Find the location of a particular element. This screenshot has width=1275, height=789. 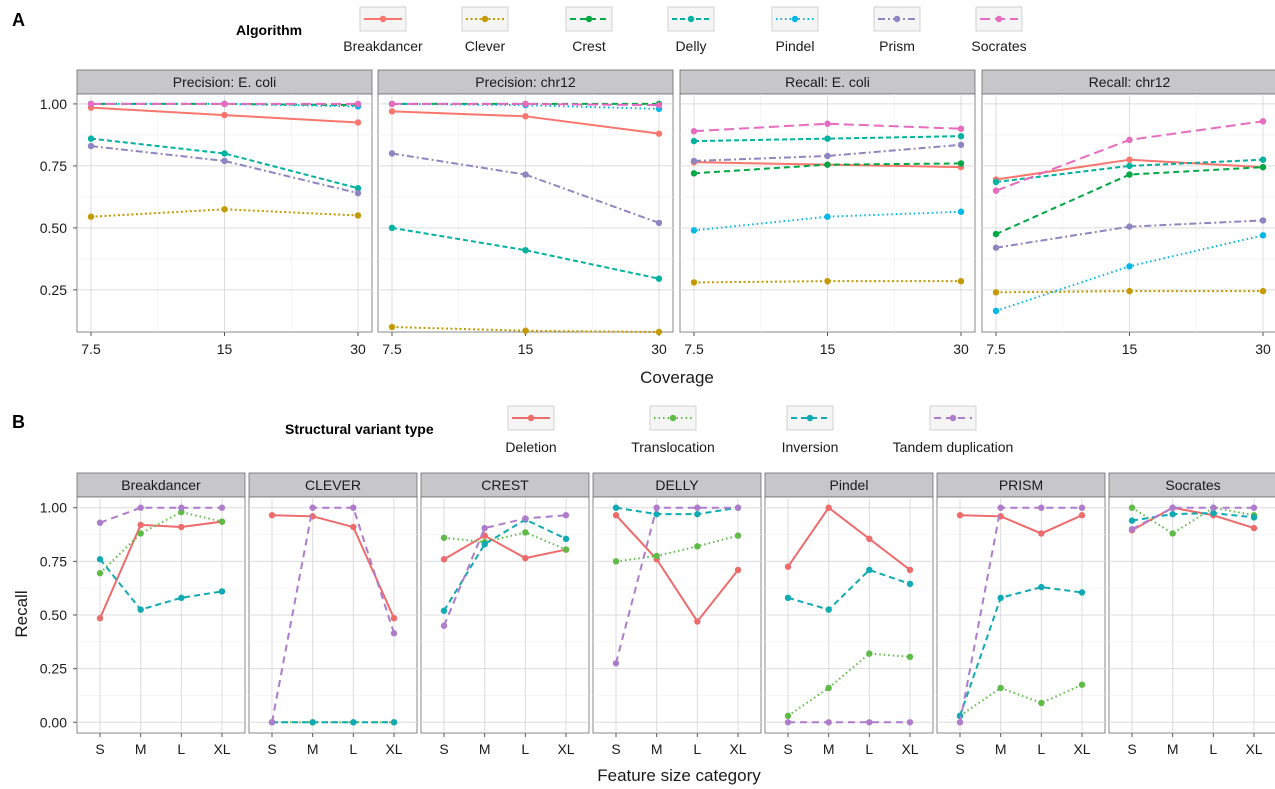

x-tick-label: 30 is located at coordinates (961, 349).